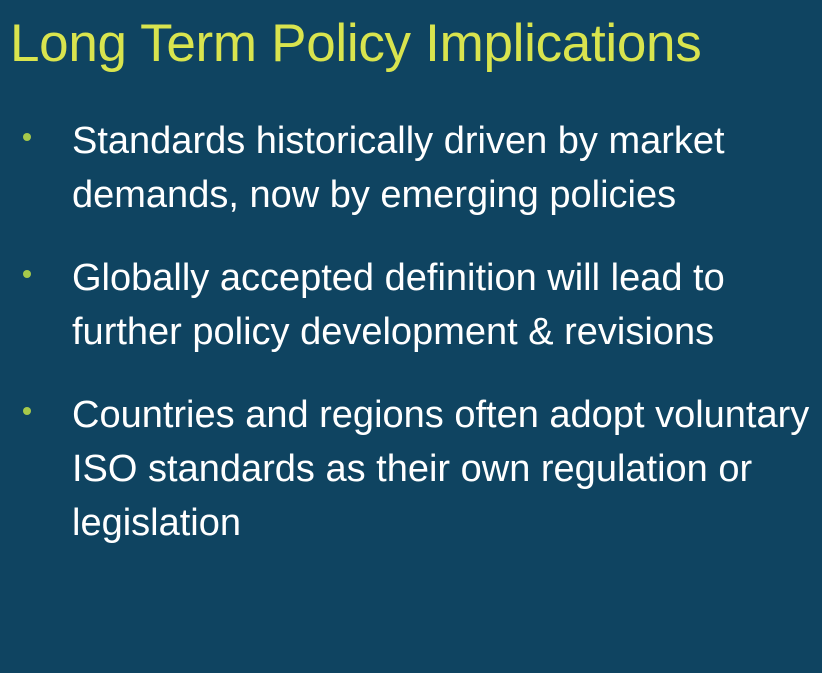  I want to click on slide-title: Long Term Policy Implications, so click(356, 43).